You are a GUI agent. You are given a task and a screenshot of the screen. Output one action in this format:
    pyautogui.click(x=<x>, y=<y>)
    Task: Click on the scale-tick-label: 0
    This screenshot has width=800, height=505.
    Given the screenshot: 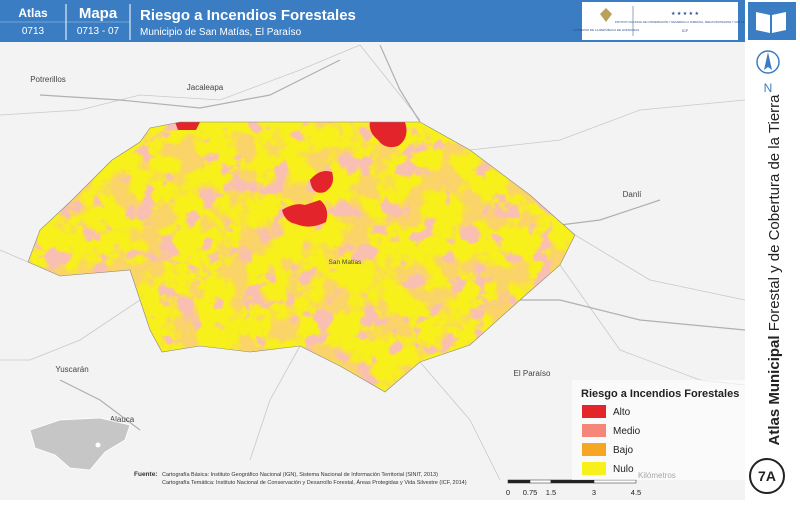 What is the action you would take?
    pyautogui.click(x=508, y=492)
    